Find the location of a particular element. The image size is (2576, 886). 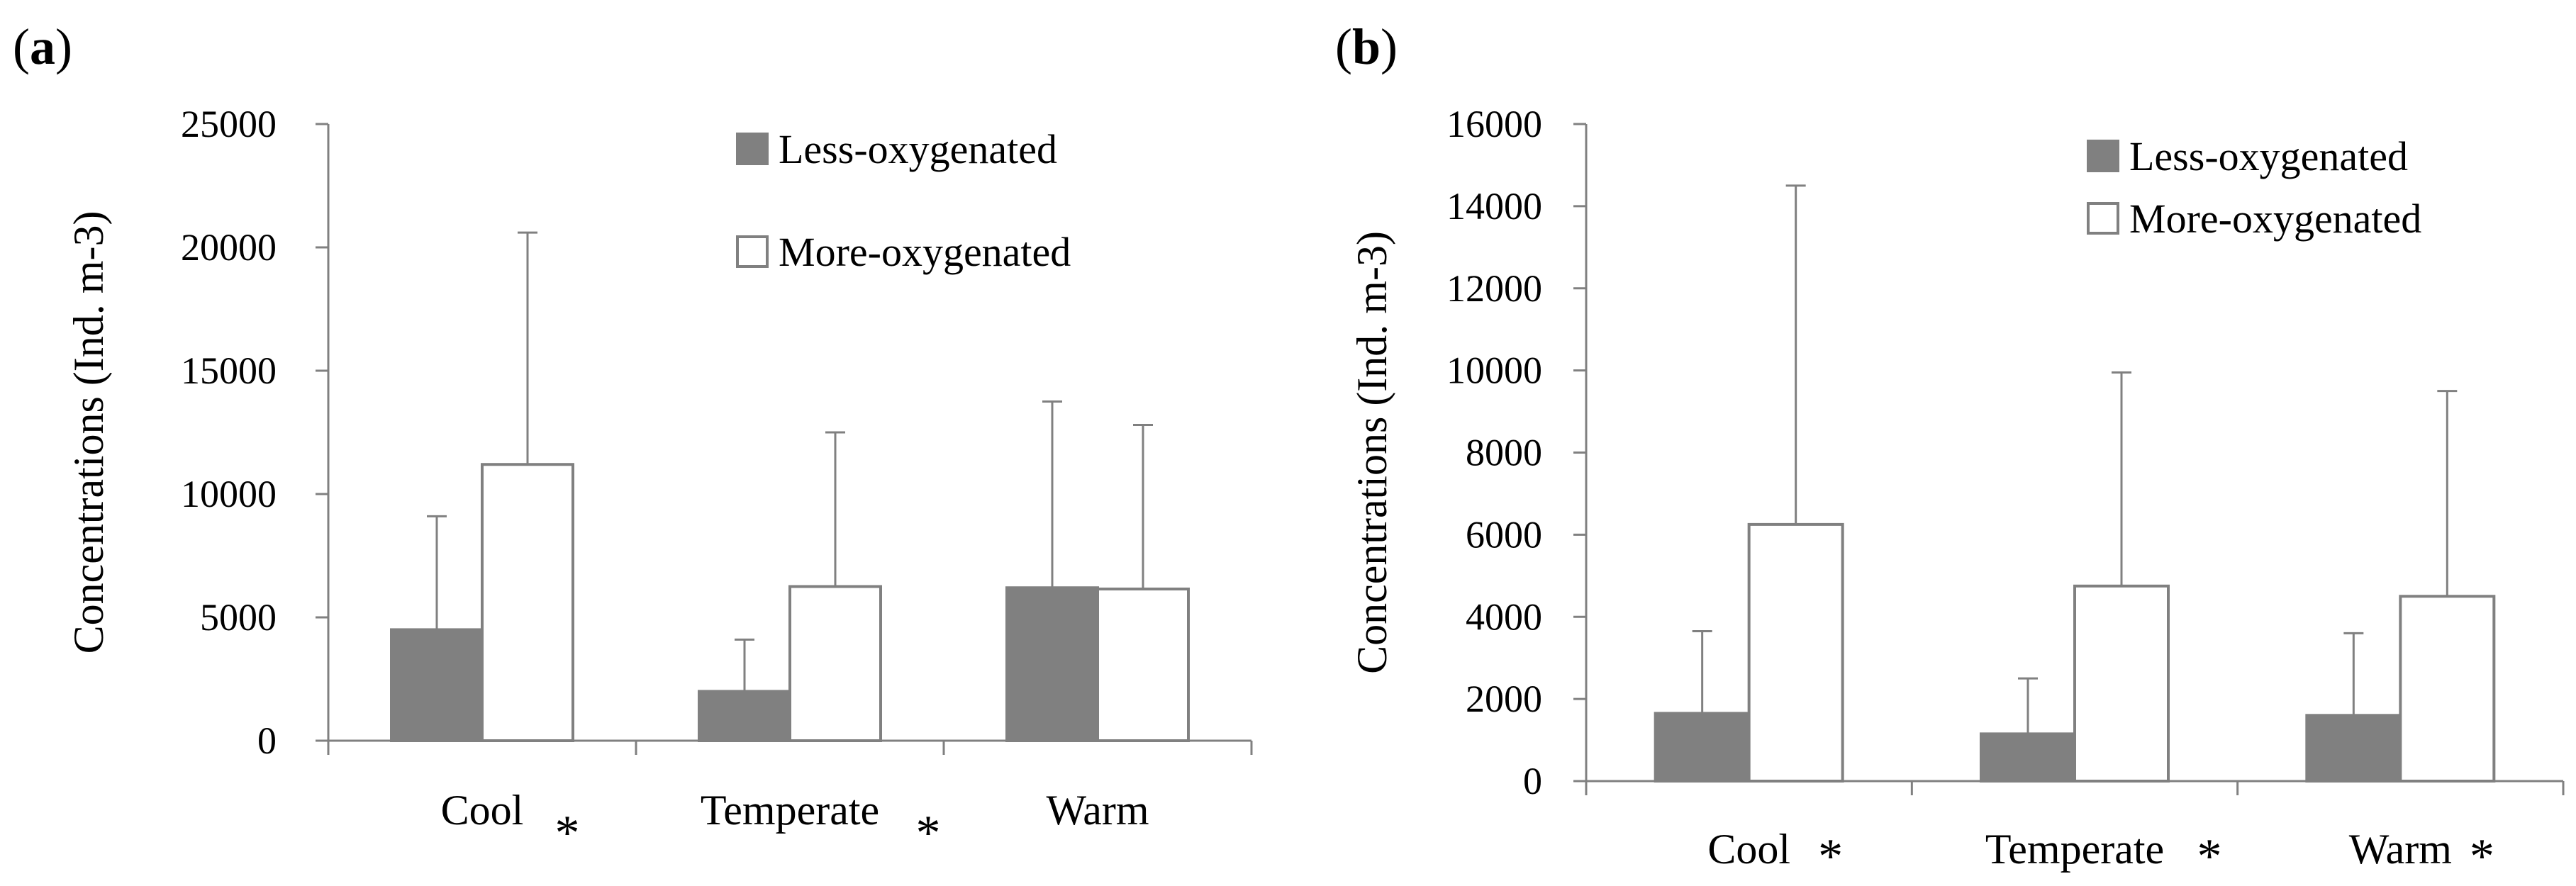

y-tick-label: 16000 is located at coordinates (1494, 124).